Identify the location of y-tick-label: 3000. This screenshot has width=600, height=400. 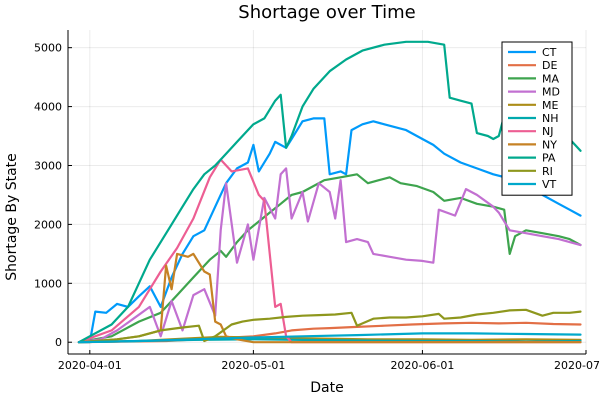
(48, 165).